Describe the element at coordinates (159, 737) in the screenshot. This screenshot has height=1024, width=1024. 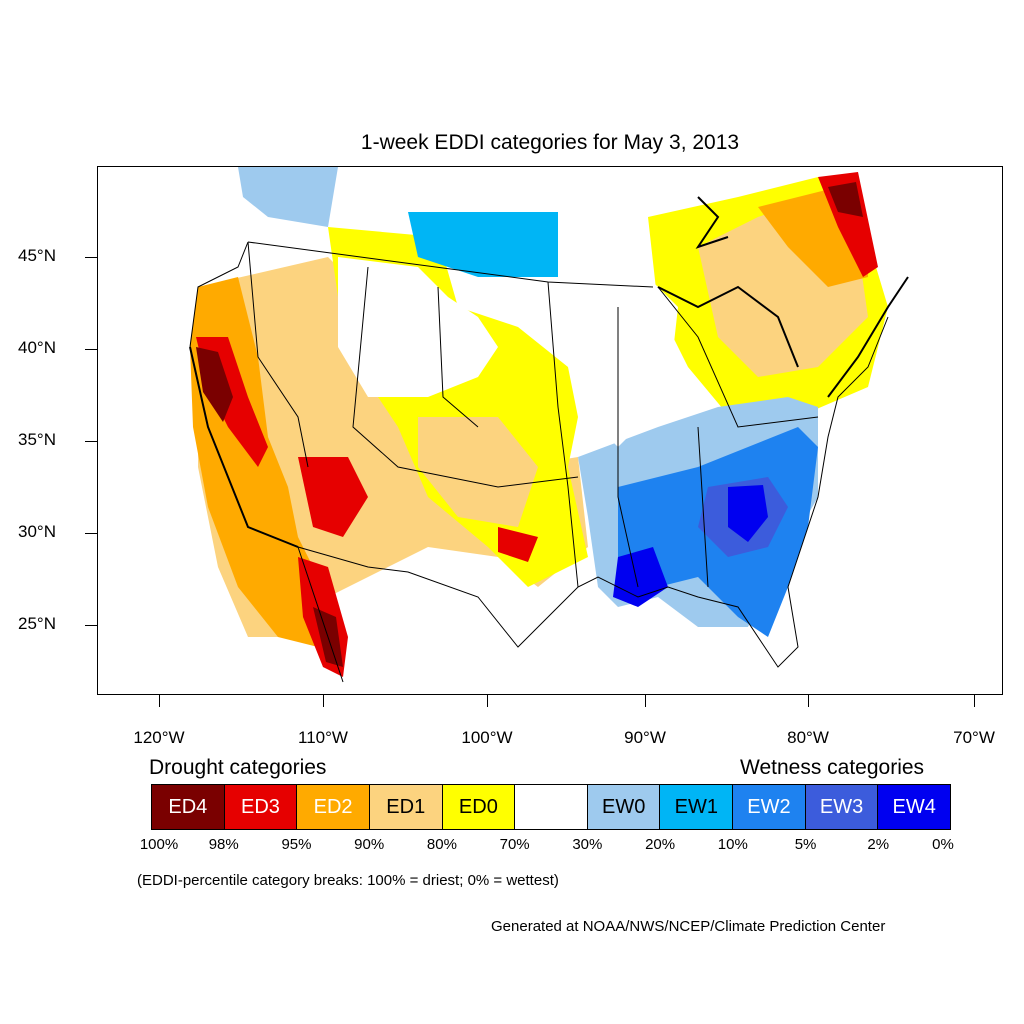
I see `lon-label-120: 120°W` at that location.